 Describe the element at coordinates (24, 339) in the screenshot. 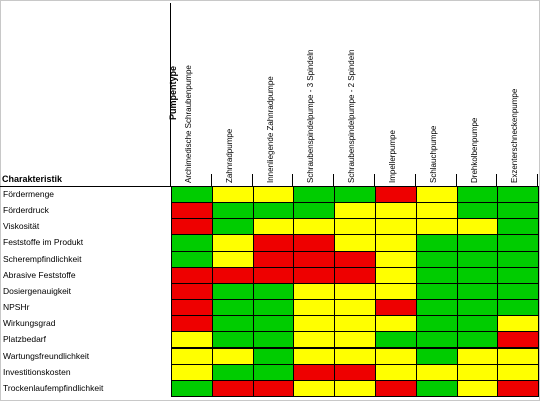

I see `row-label: Platzbedarf` at that location.